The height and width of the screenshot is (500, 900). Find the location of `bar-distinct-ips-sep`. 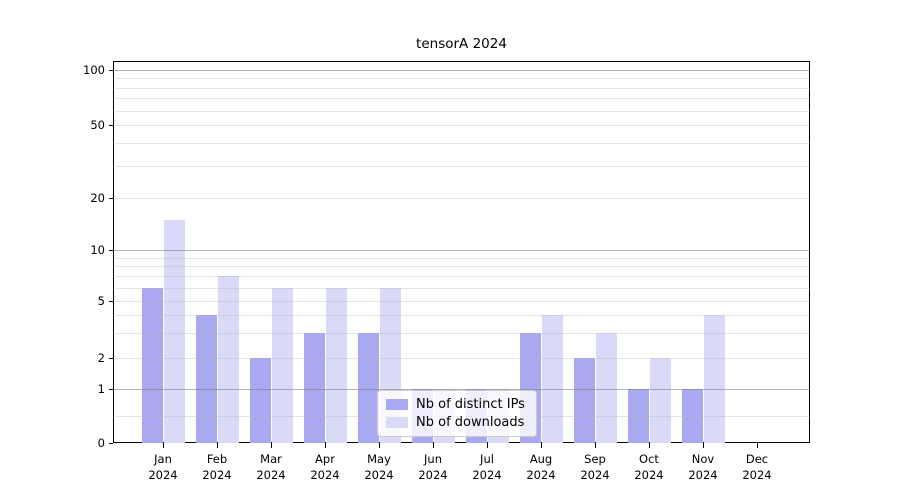

bar-distinct-ips-sep is located at coordinates (584, 400).